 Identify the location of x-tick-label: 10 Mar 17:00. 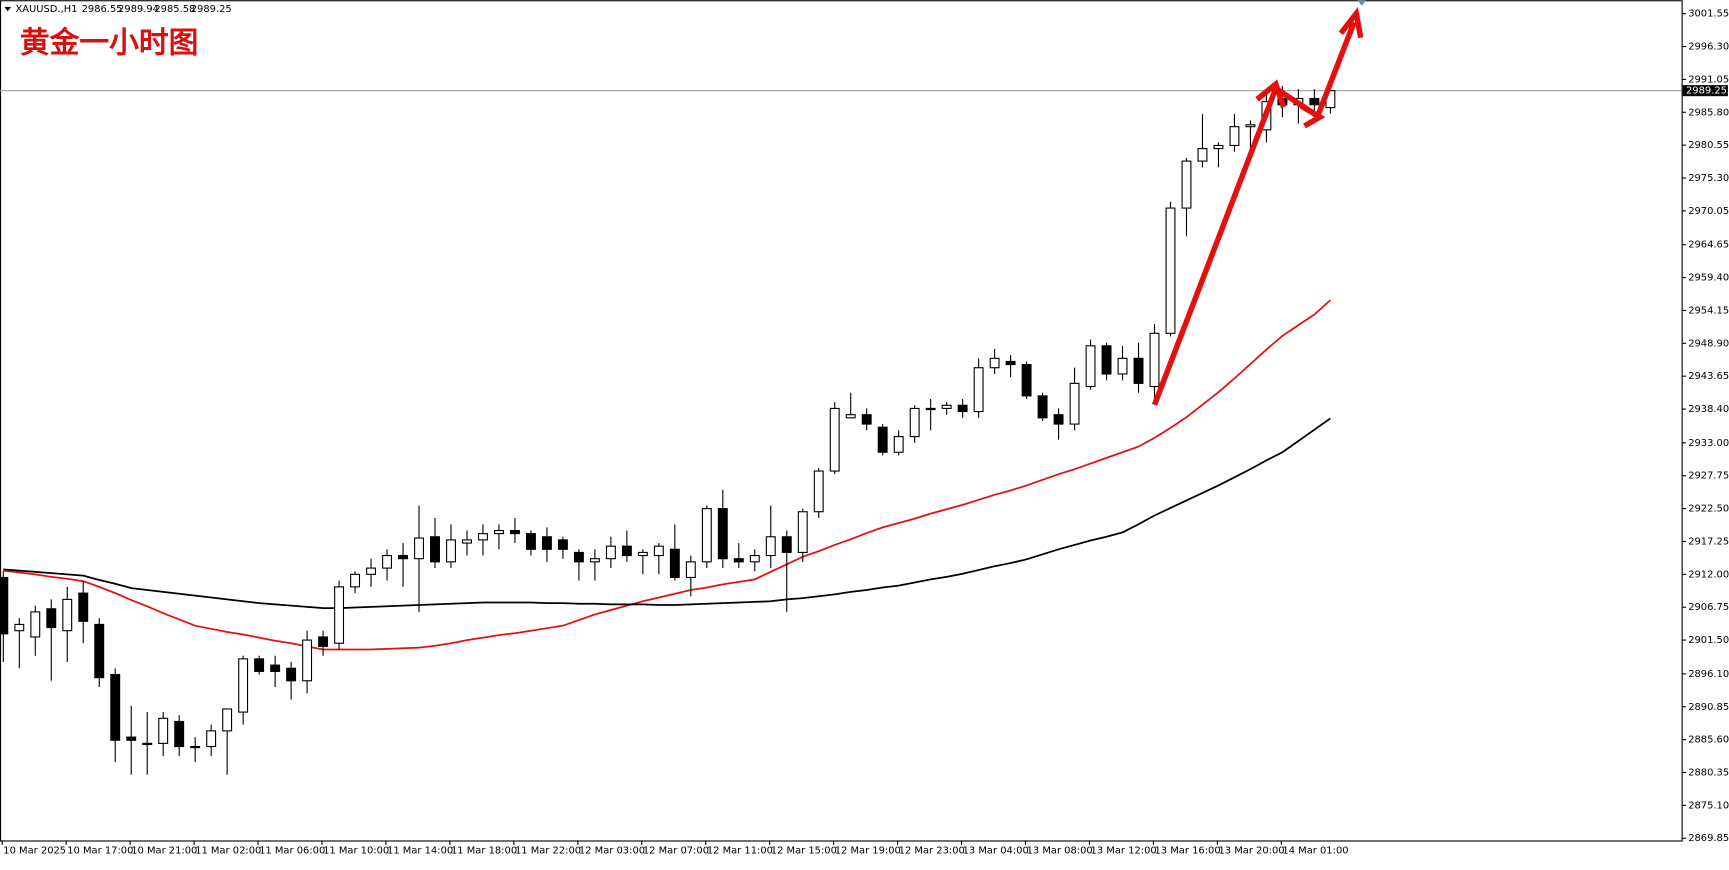
(100, 850).